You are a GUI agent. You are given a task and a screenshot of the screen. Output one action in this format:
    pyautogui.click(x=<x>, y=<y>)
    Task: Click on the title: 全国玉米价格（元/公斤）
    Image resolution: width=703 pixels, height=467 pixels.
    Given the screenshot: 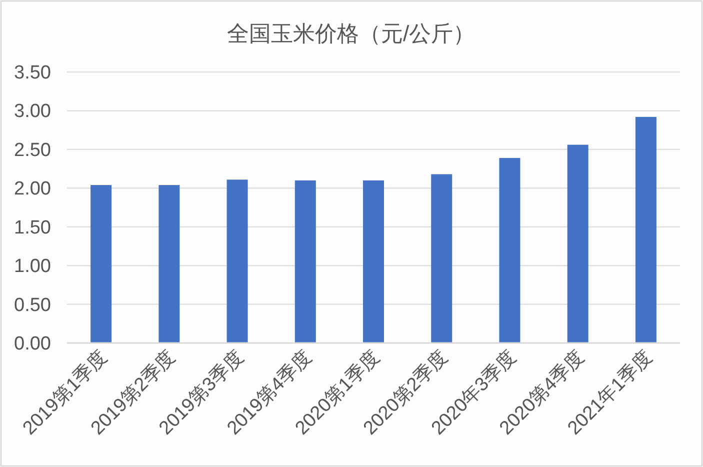 What is the action you would take?
    pyautogui.click(x=351, y=33)
    